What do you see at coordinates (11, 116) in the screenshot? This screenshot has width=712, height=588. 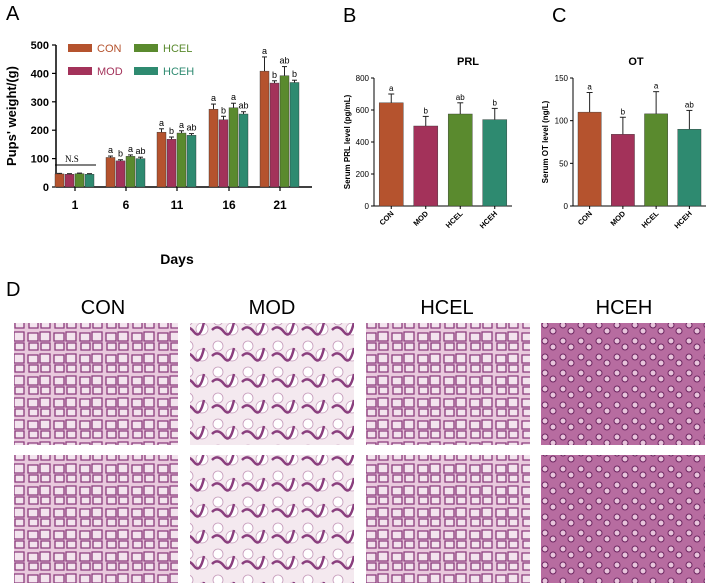 I see `y-axis-label: Pups' weight/(g)` at bounding box center [11, 116].